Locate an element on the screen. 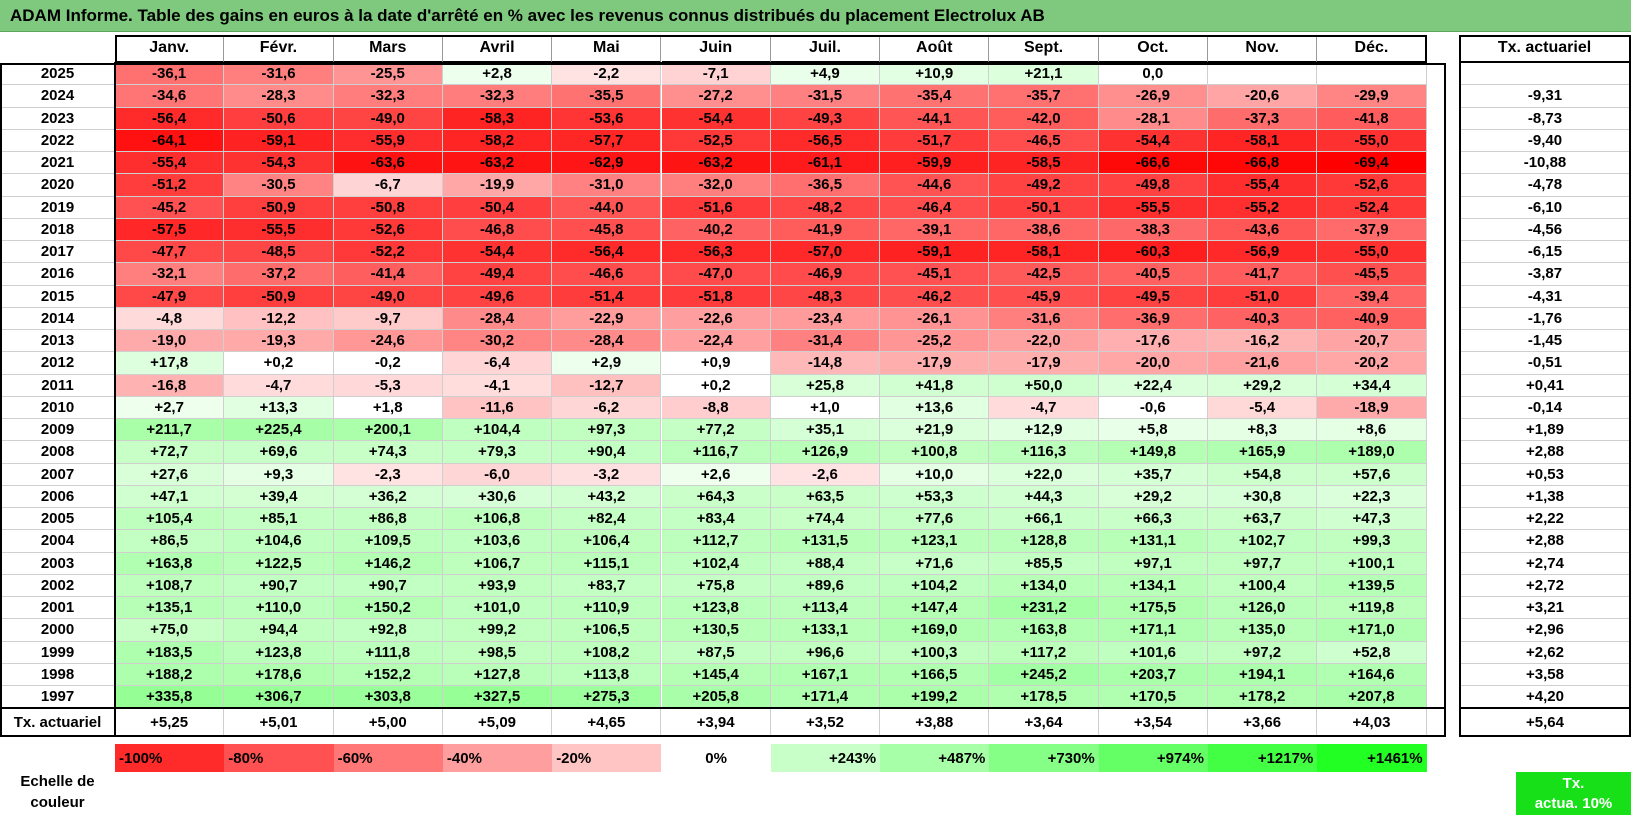 The height and width of the screenshot is (815, 1631). gain-cell: -19,0 is located at coordinates (170, 341).